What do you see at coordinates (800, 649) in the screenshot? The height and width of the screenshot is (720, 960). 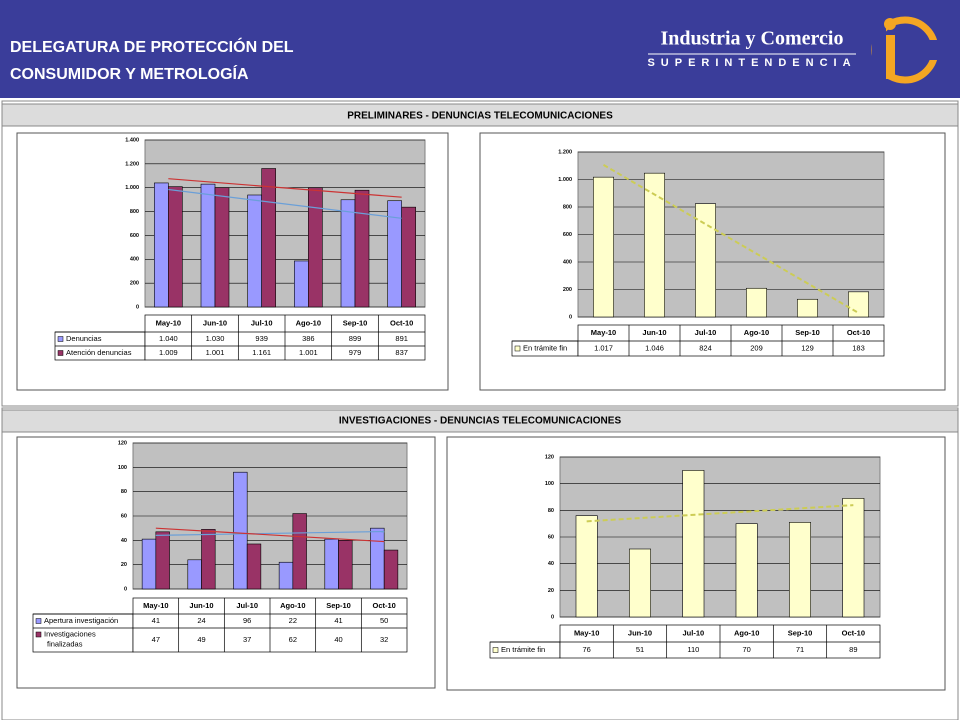 I see `value-label: 71` at bounding box center [800, 649].